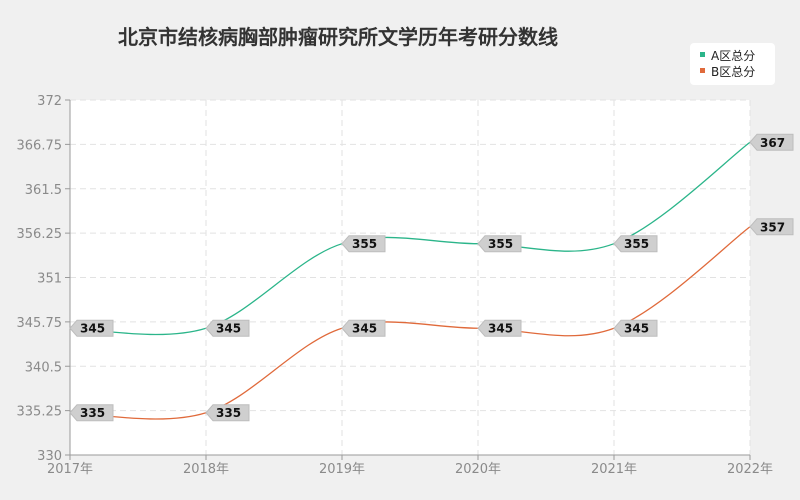  Describe the element at coordinates (733, 56) in the screenshot. I see `legend-label-1: A区总分` at that location.